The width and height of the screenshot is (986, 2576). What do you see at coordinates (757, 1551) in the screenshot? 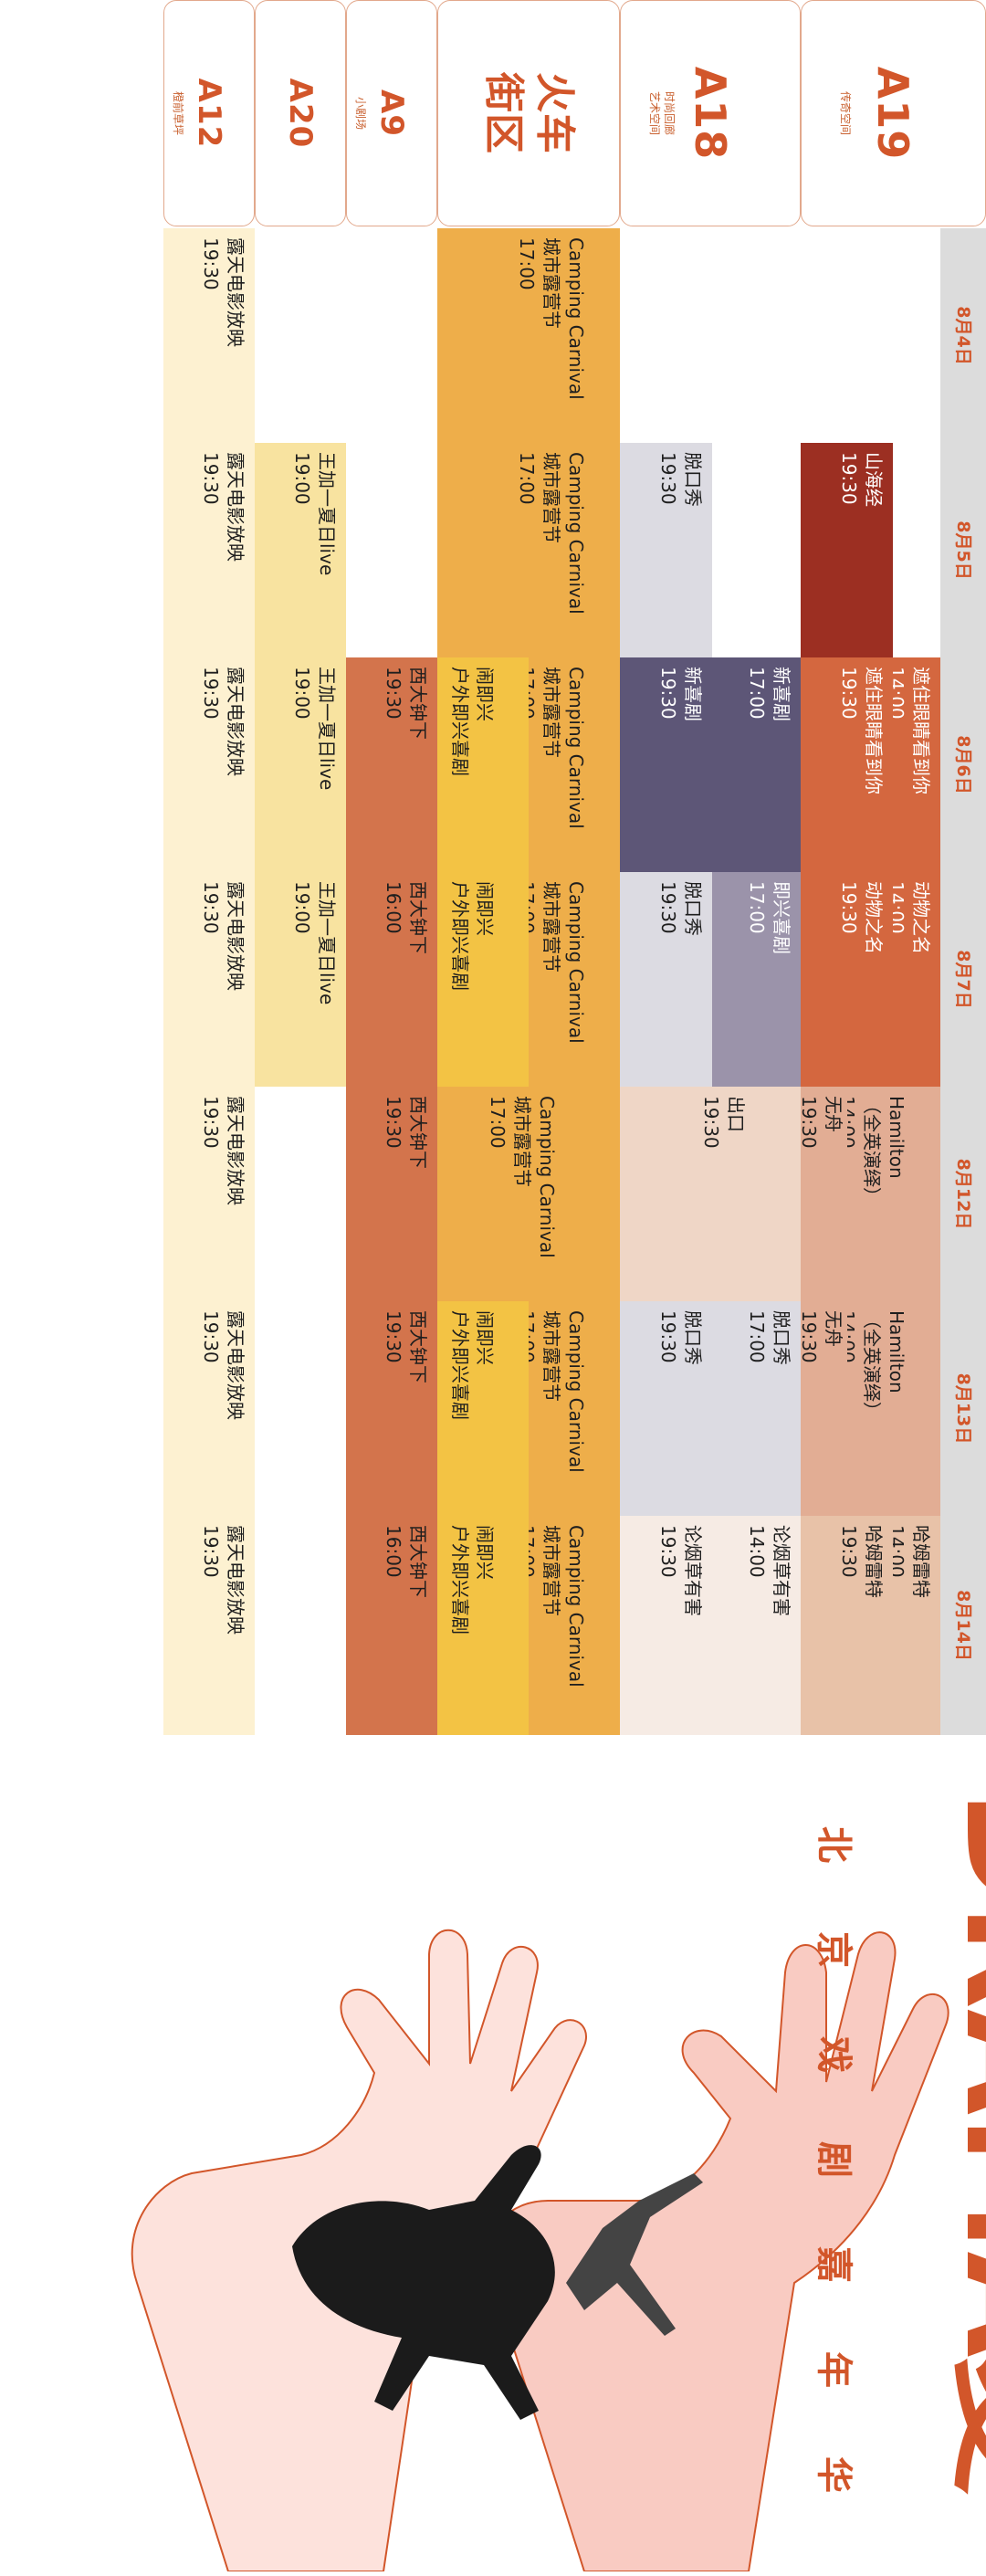
I see `event-time: 14:00` at bounding box center [757, 1551].